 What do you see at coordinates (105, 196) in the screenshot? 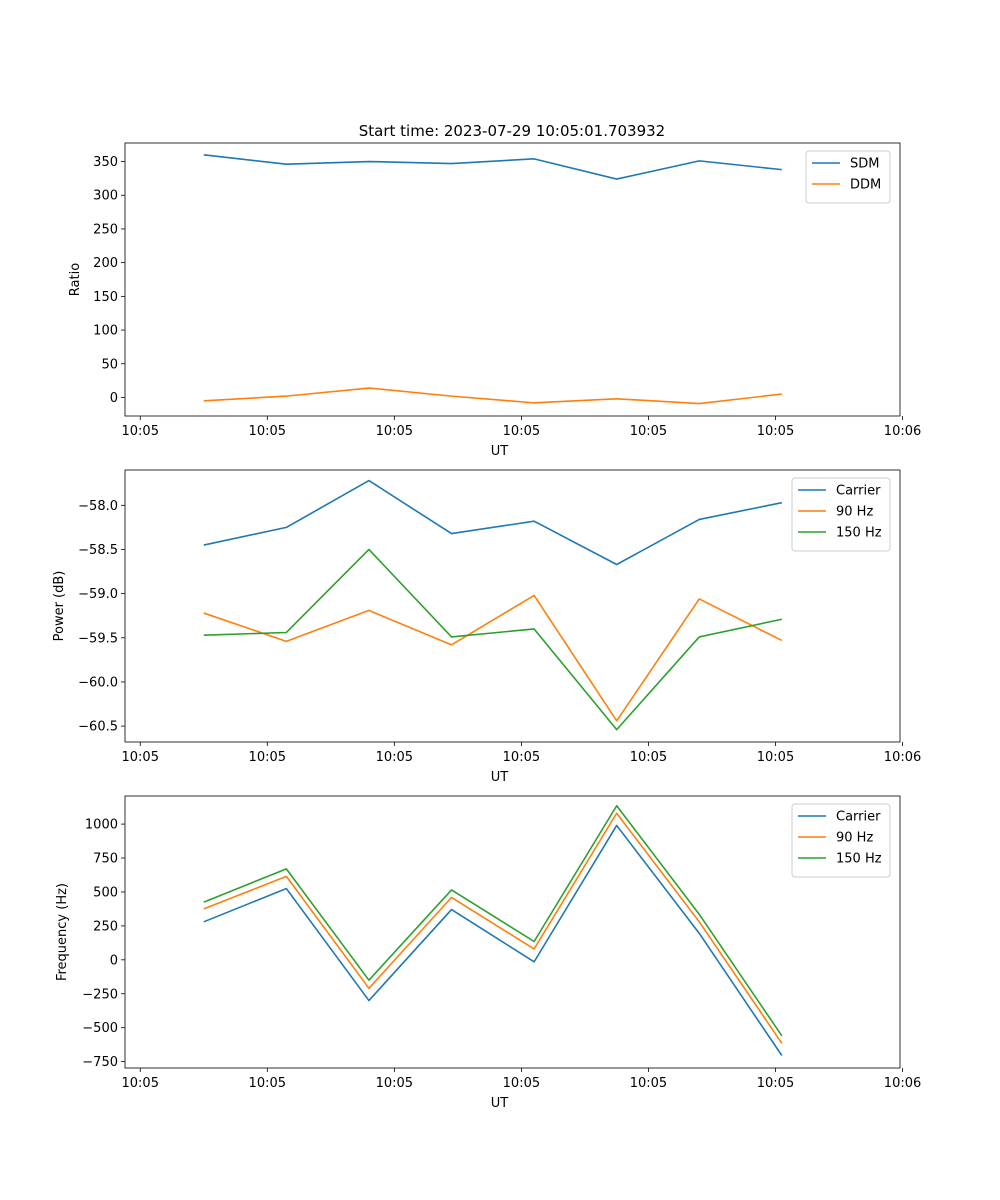
I see `y-tick-label: 300` at bounding box center [105, 196].